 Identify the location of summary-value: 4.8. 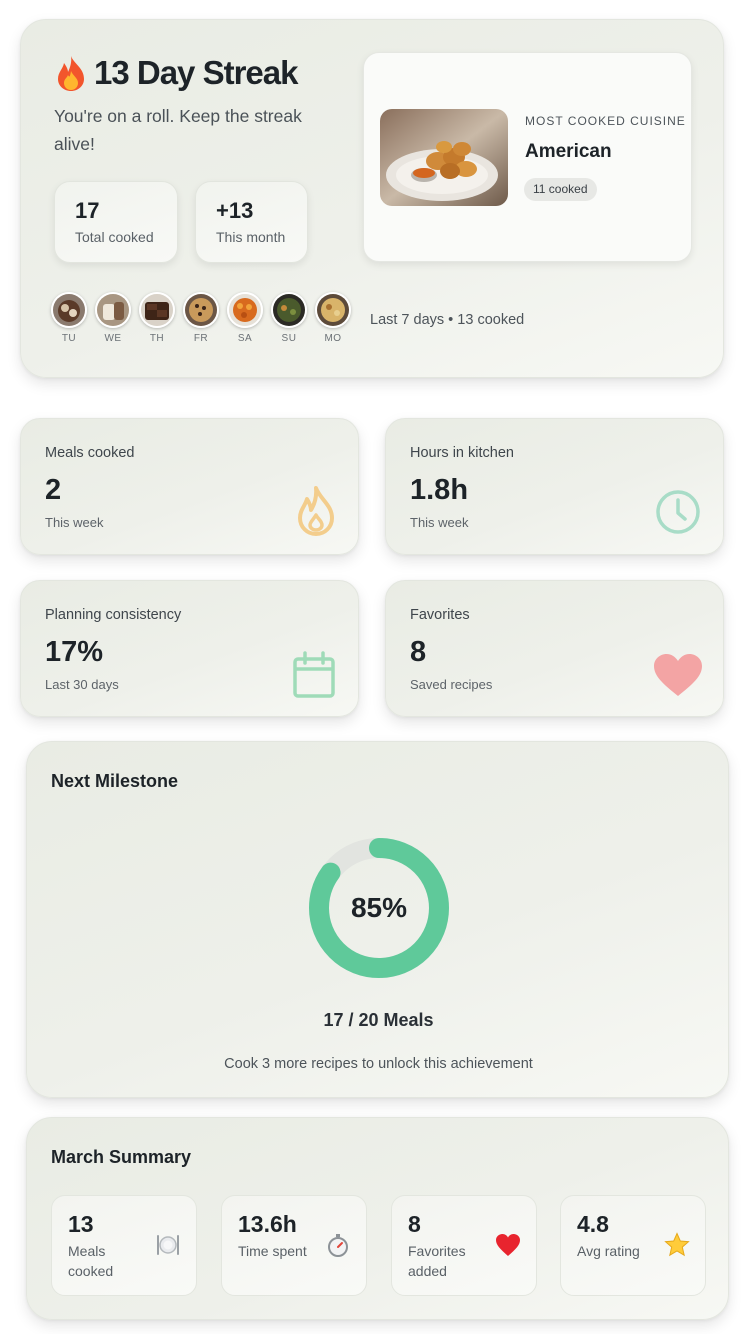
(593, 1224).